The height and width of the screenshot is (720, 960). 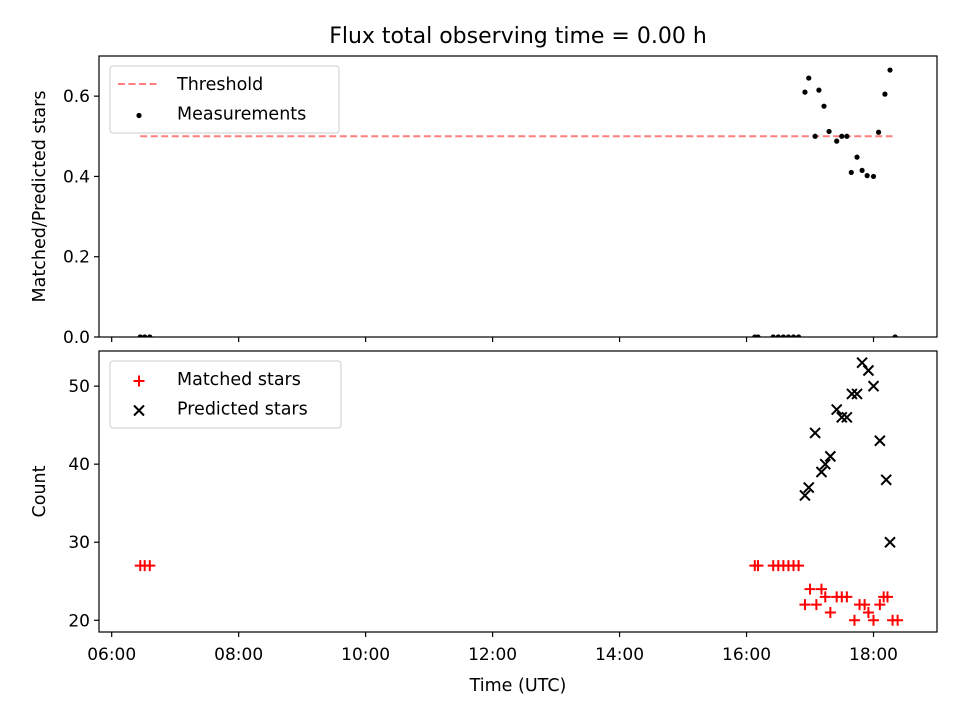 I want to click on y-tick-label: 50, so click(x=79, y=387).